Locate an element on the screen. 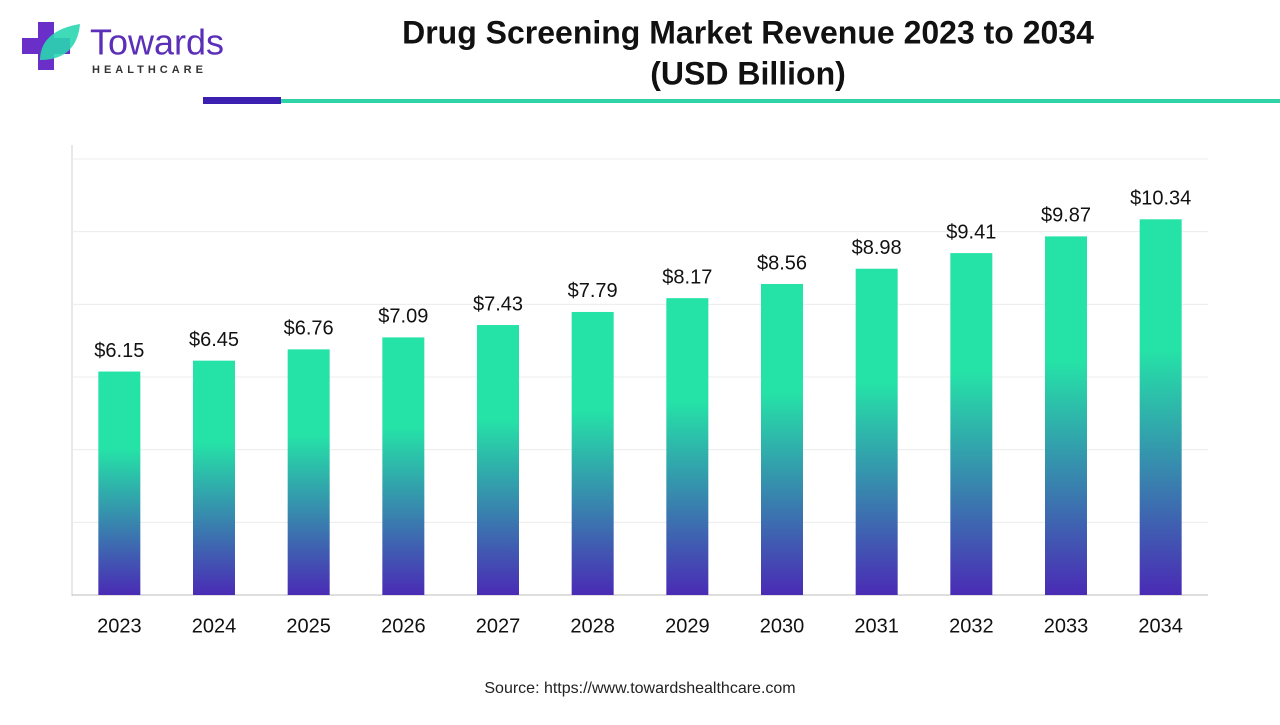  title-rule-accent is located at coordinates (242, 100).